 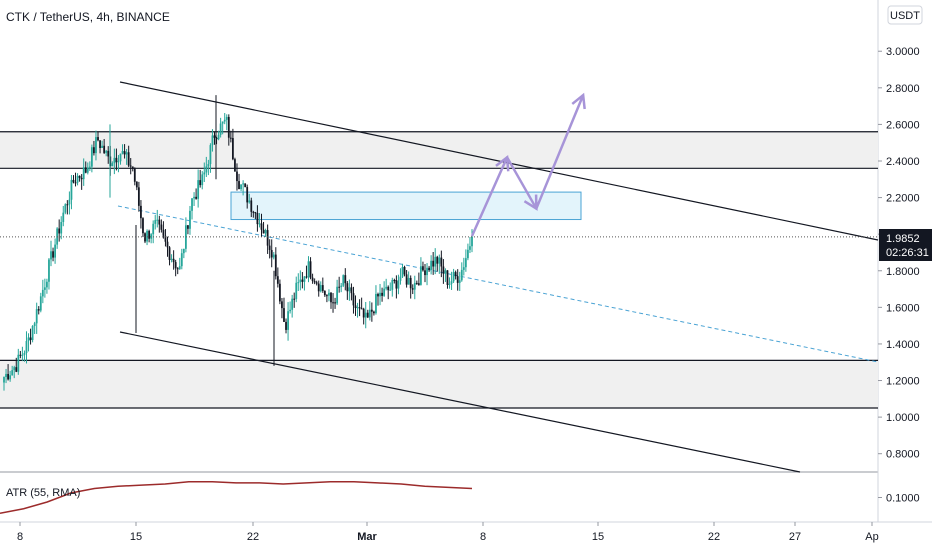 What do you see at coordinates (903, 125) in the screenshot?
I see `y-tick-label: 2.6000` at bounding box center [903, 125].